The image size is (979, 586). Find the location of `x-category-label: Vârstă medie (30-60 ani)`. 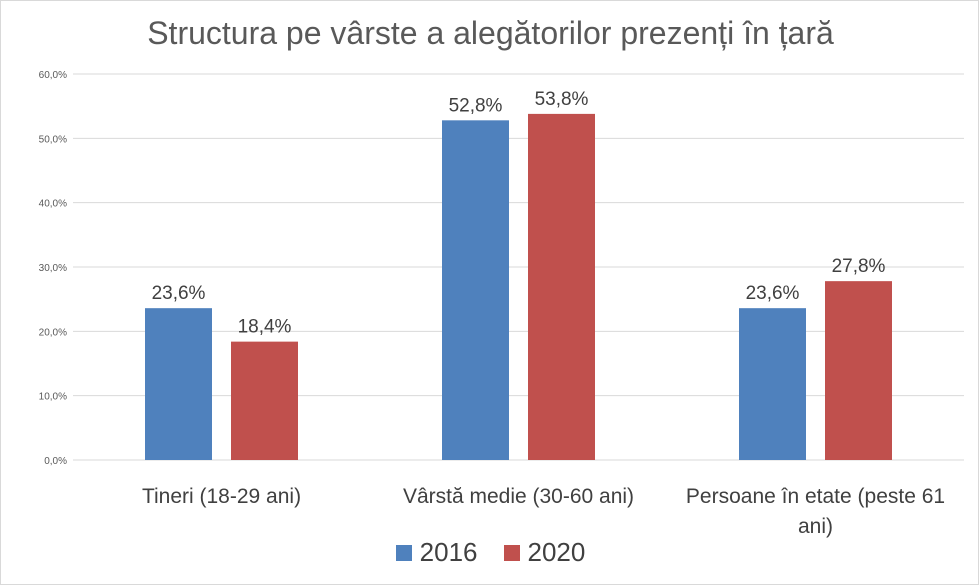

x-category-label: Vârstă medie (30-60 ani) is located at coordinates (518, 496).